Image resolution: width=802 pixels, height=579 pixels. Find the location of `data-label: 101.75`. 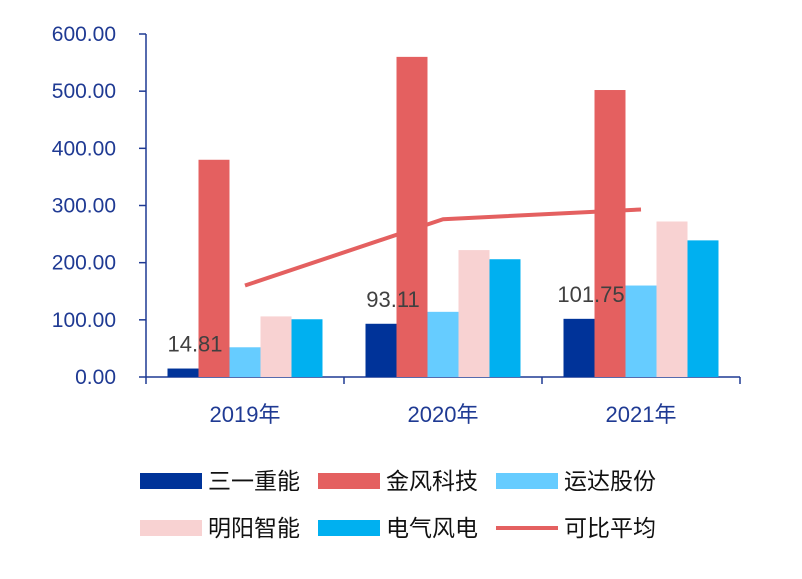

data-label: 101.75 is located at coordinates (590, 294).